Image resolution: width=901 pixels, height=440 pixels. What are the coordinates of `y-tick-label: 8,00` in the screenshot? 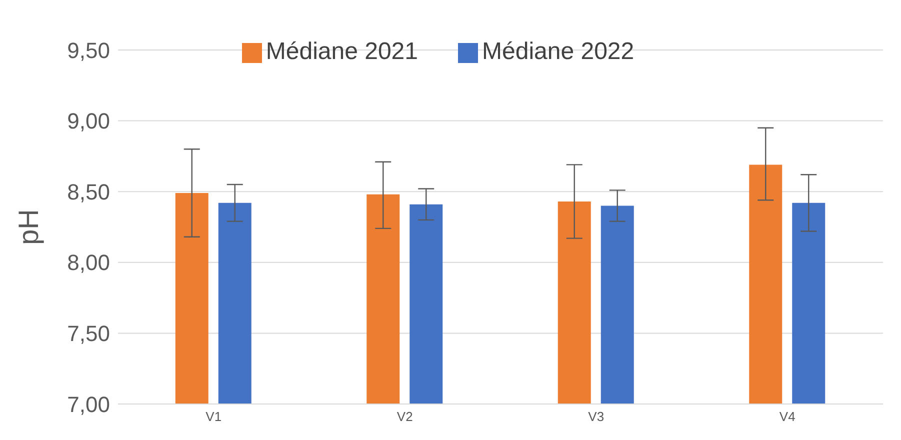 It's located at (88, 263).